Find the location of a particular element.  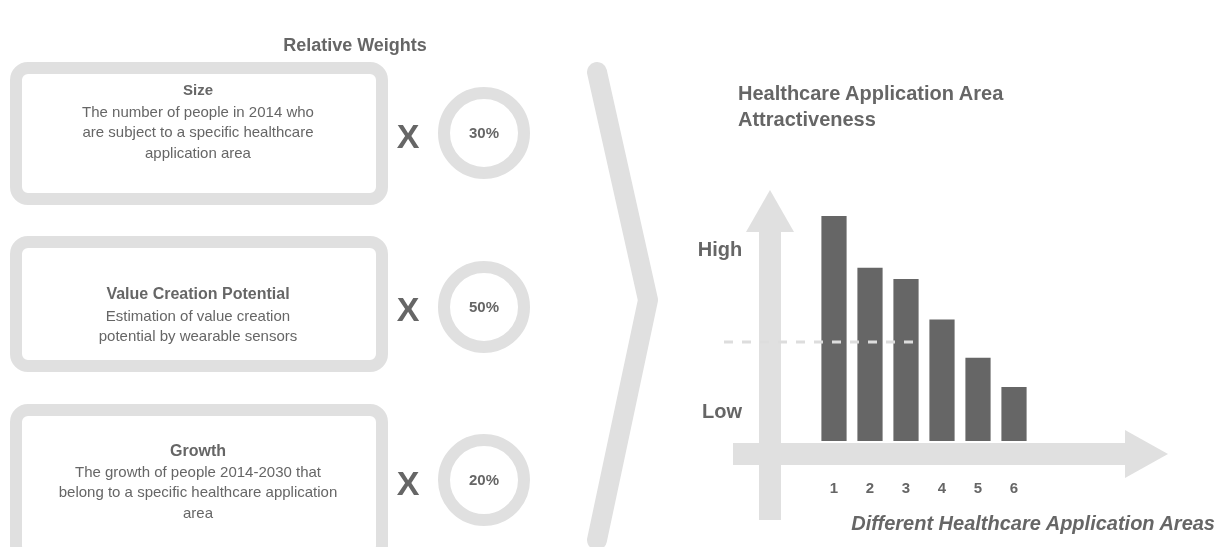

x-tick-label: 4 is located at coordinates (942, 487).